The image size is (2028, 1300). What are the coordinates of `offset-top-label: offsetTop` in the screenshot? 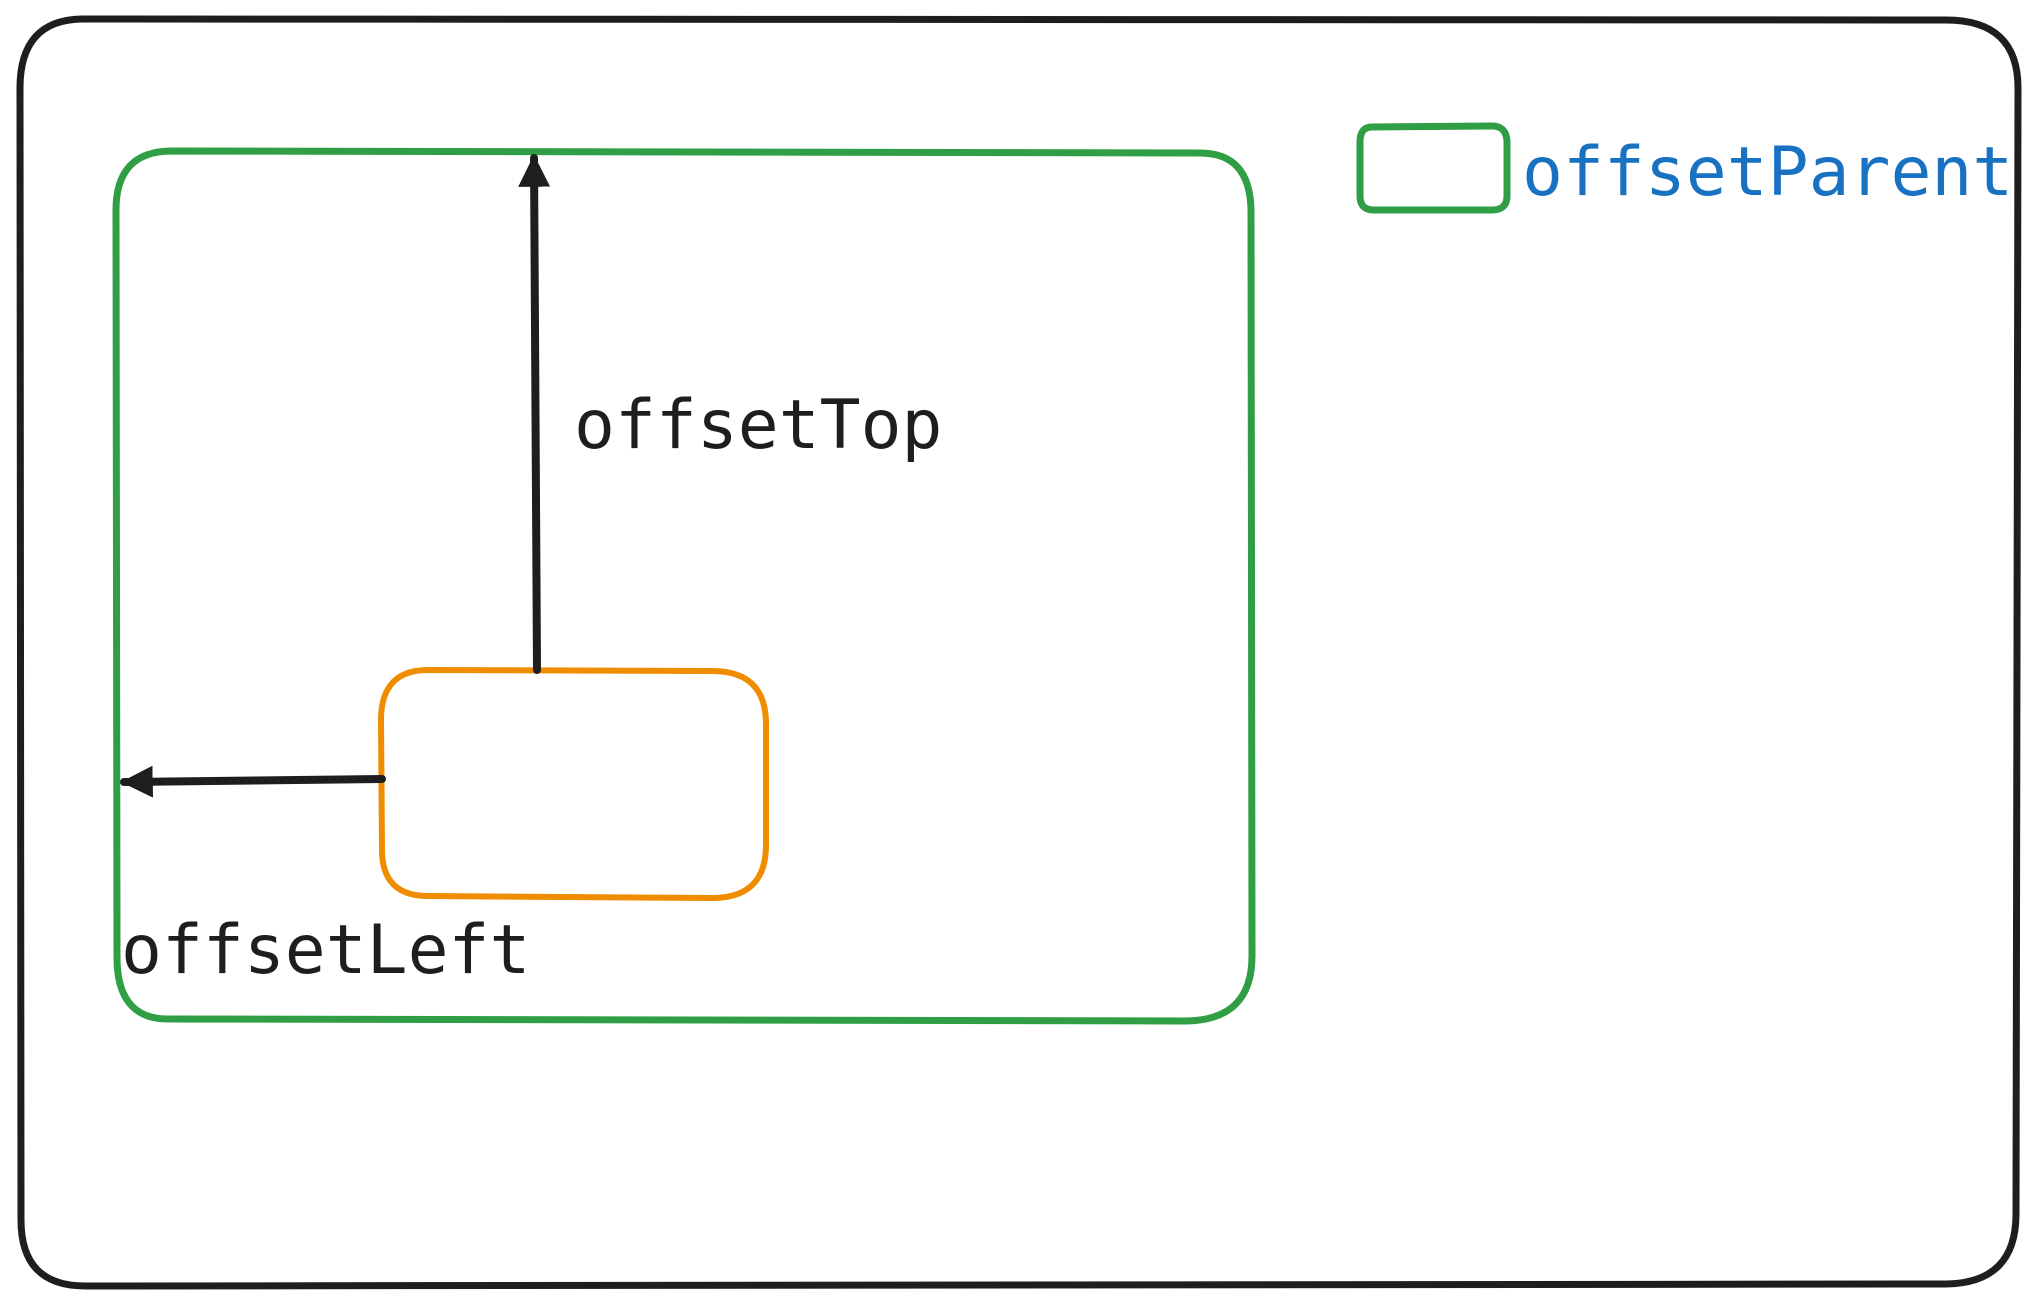 It's located at (758, 425).